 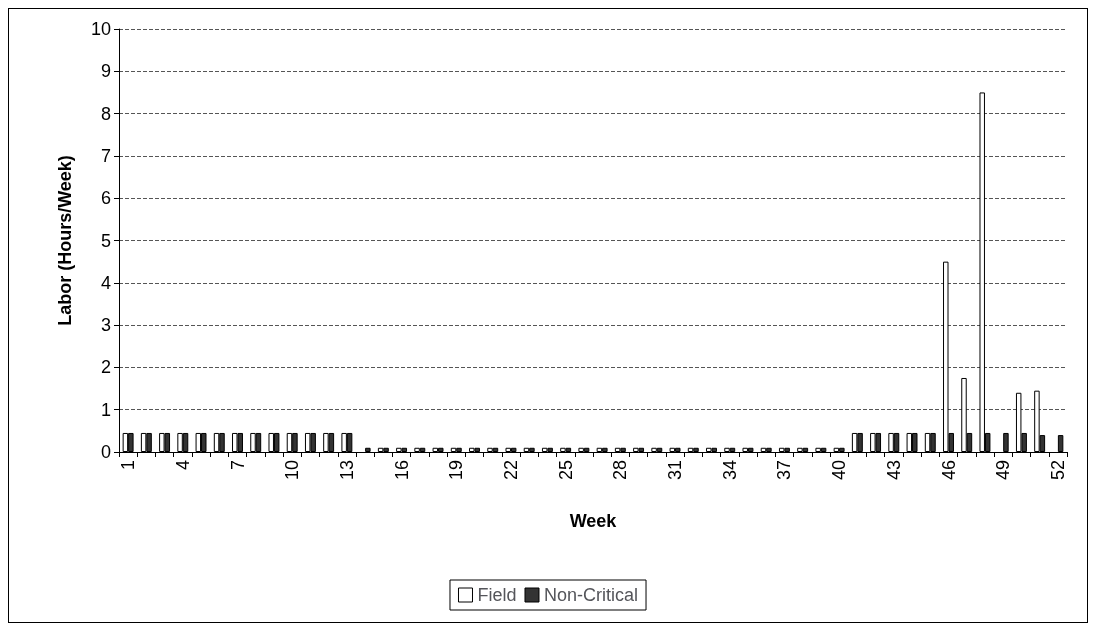 What do you see at coordinates (105, 367) in the screenshot?
I see `y-tick-label: 2` at bounding box center [105, 367].